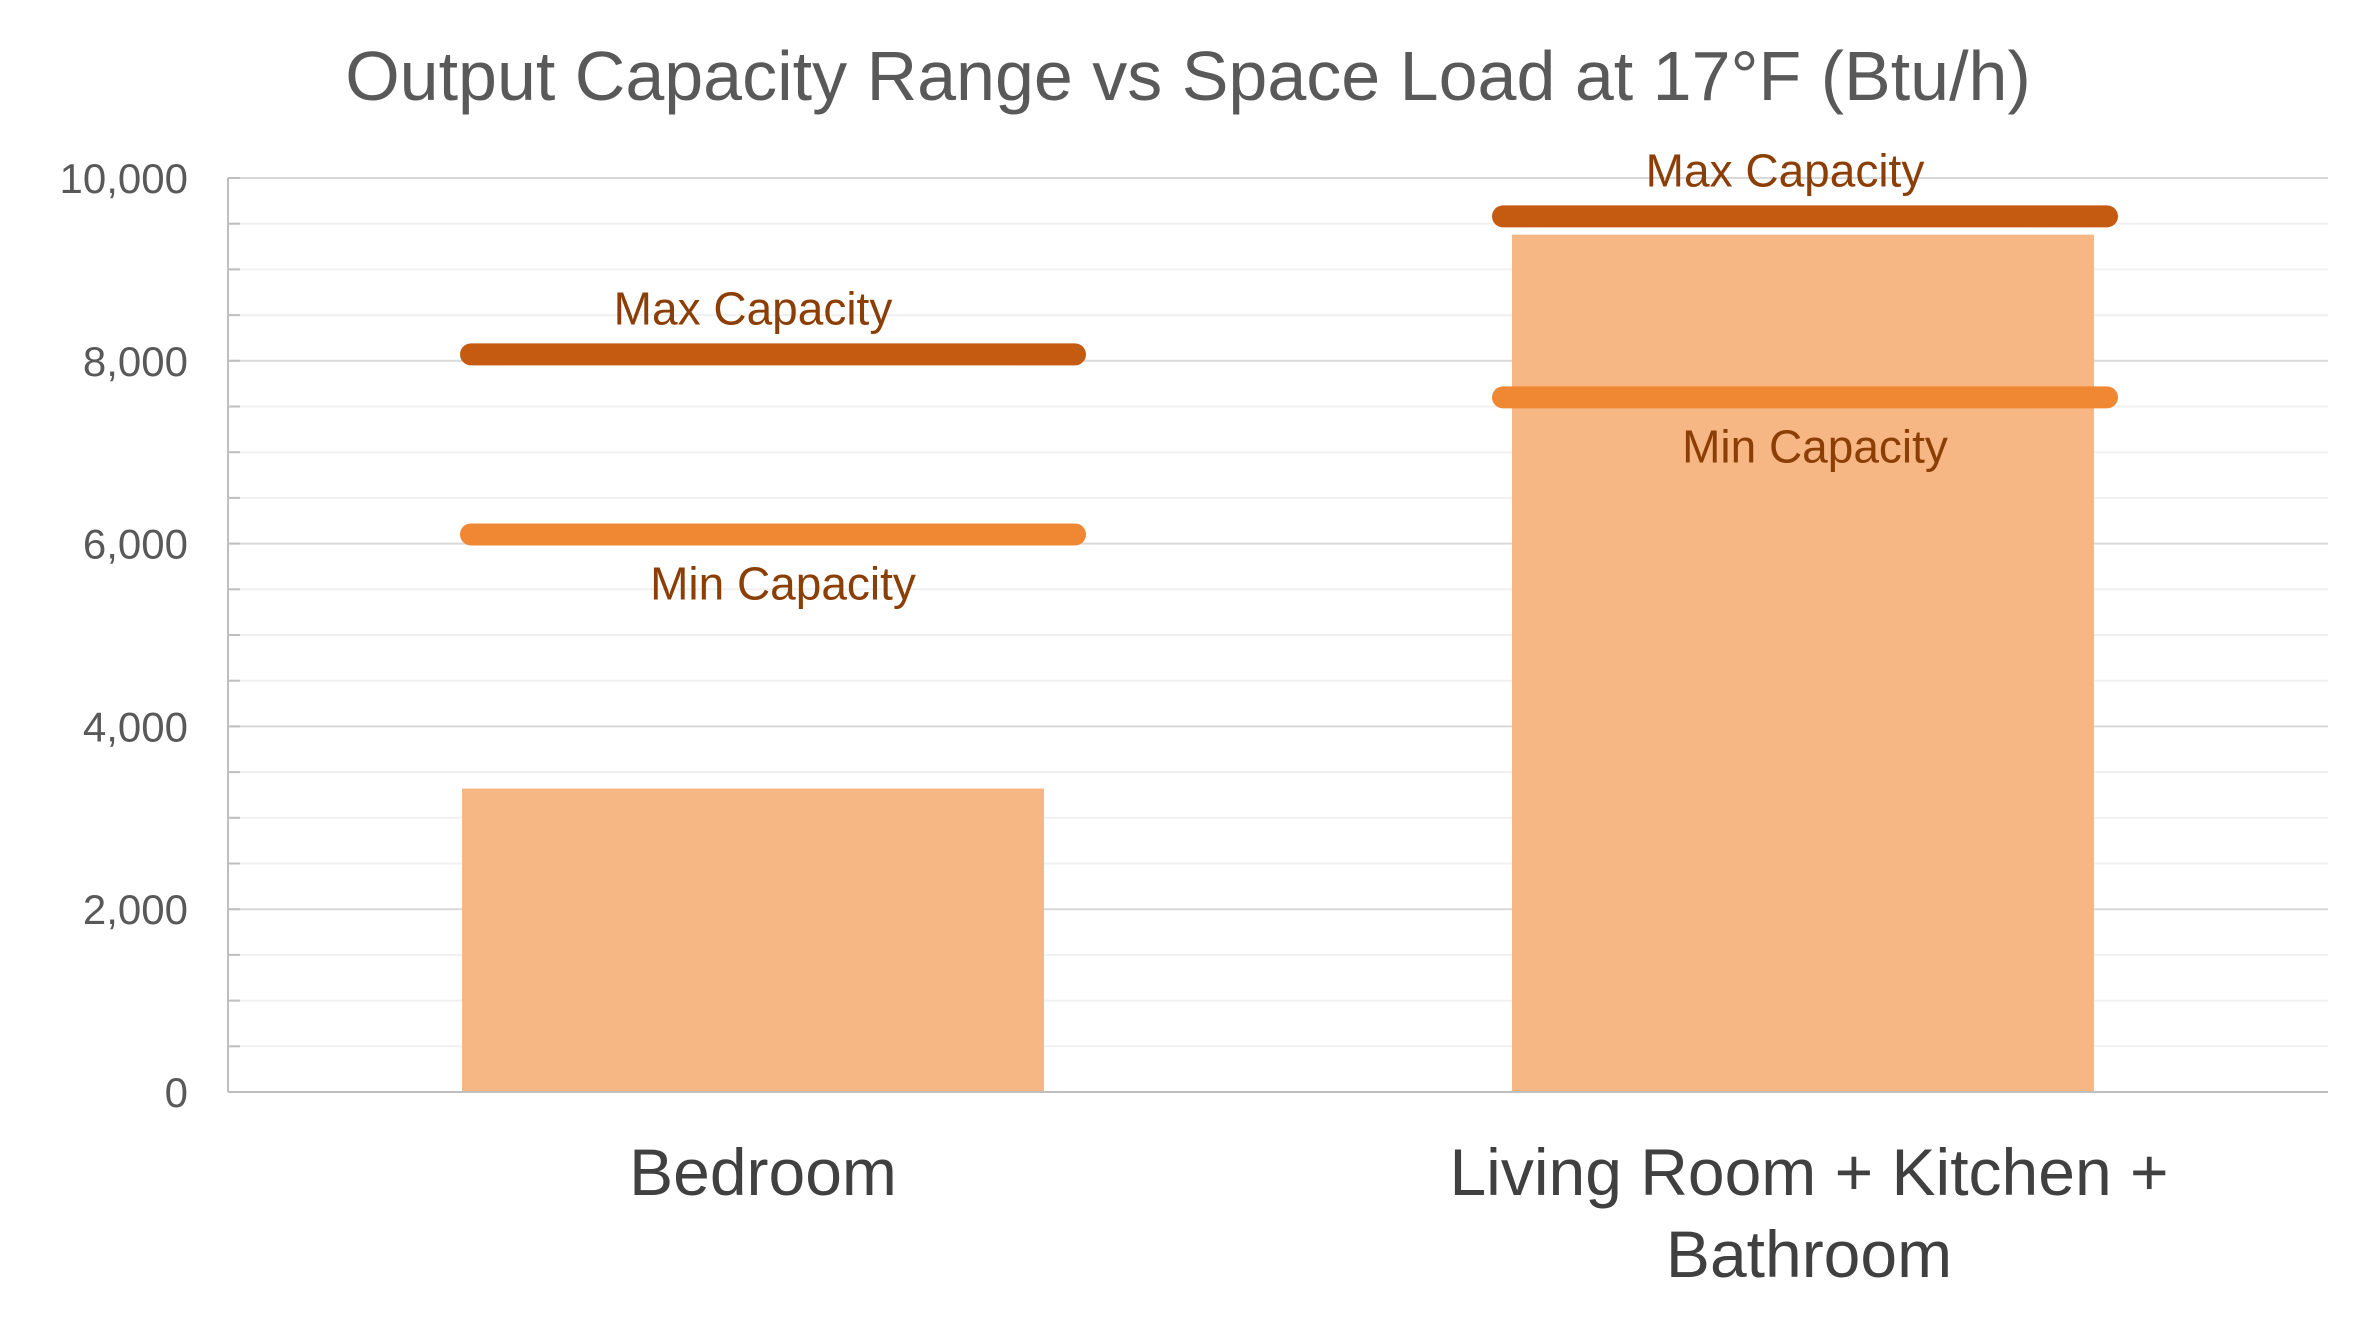  I want to click on x-axis-ticks: Bedroom Living Room + Kitchen + Bathroom, so click(1398, 1213).